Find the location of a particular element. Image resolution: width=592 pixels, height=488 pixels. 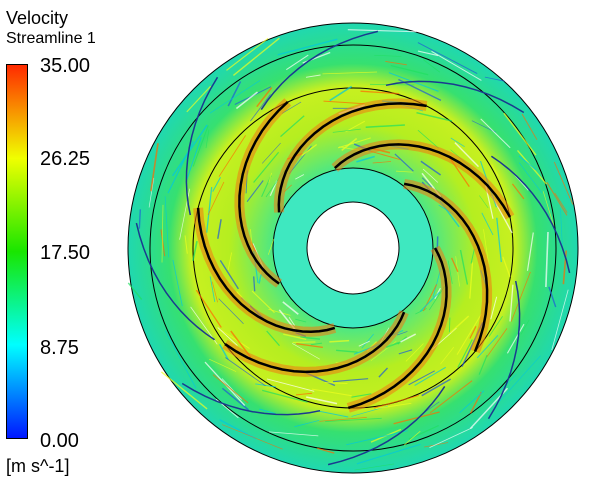

legend-title: Velocity is located at coordinates (37, 18).